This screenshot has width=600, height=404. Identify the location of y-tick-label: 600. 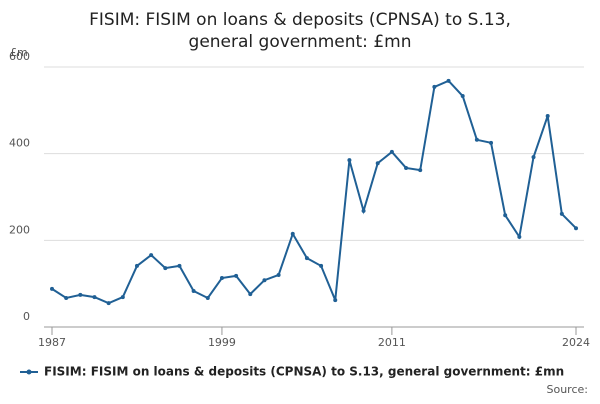
(19, 56).